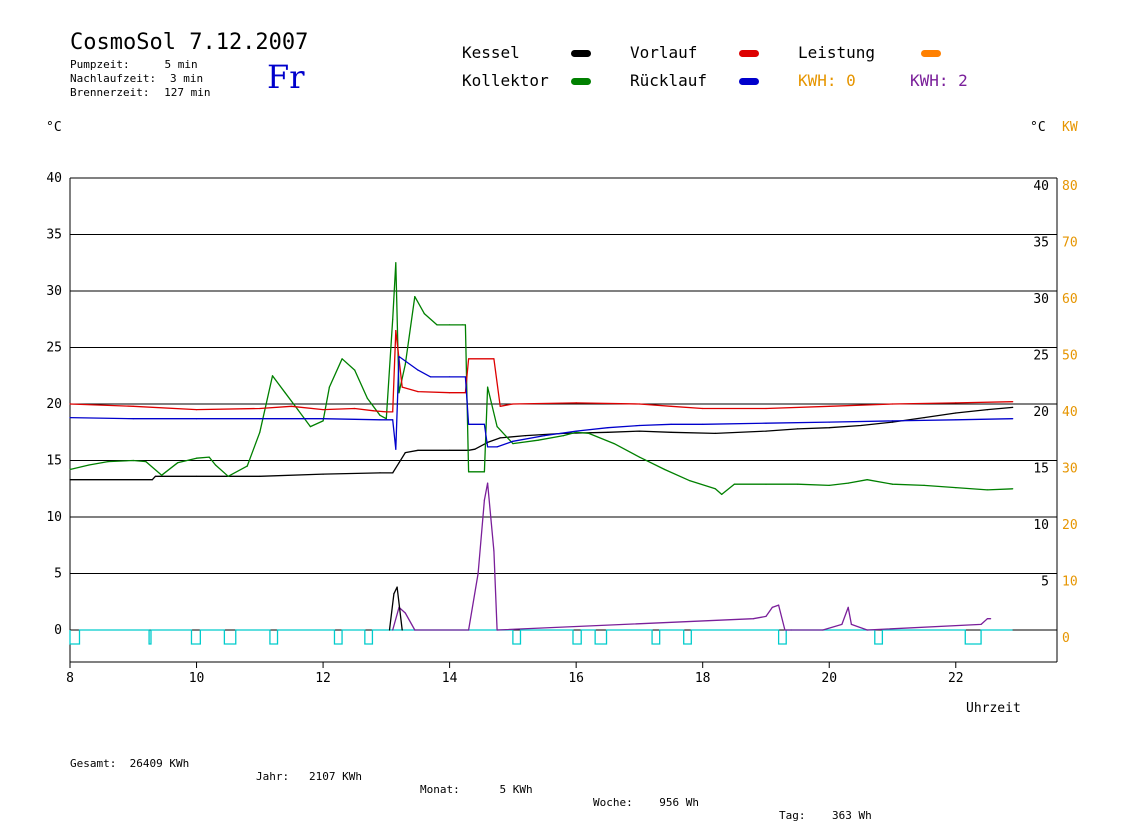 This screenshot has width=1148, height=822. I want to click on page-title: CosmoSol 7.12.2007, so click(189, 42).